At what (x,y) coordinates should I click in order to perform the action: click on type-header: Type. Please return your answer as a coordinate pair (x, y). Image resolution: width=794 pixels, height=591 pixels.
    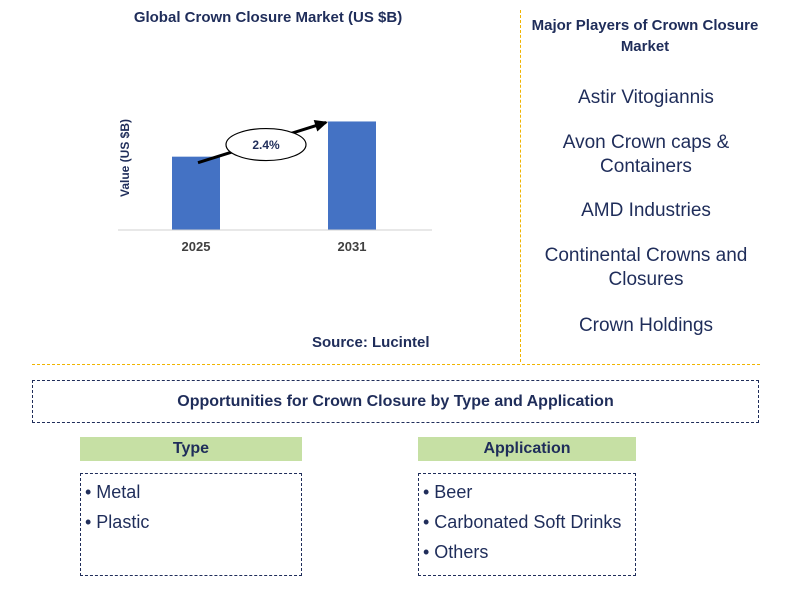
    Looking at the image, I should click on (191, 449).